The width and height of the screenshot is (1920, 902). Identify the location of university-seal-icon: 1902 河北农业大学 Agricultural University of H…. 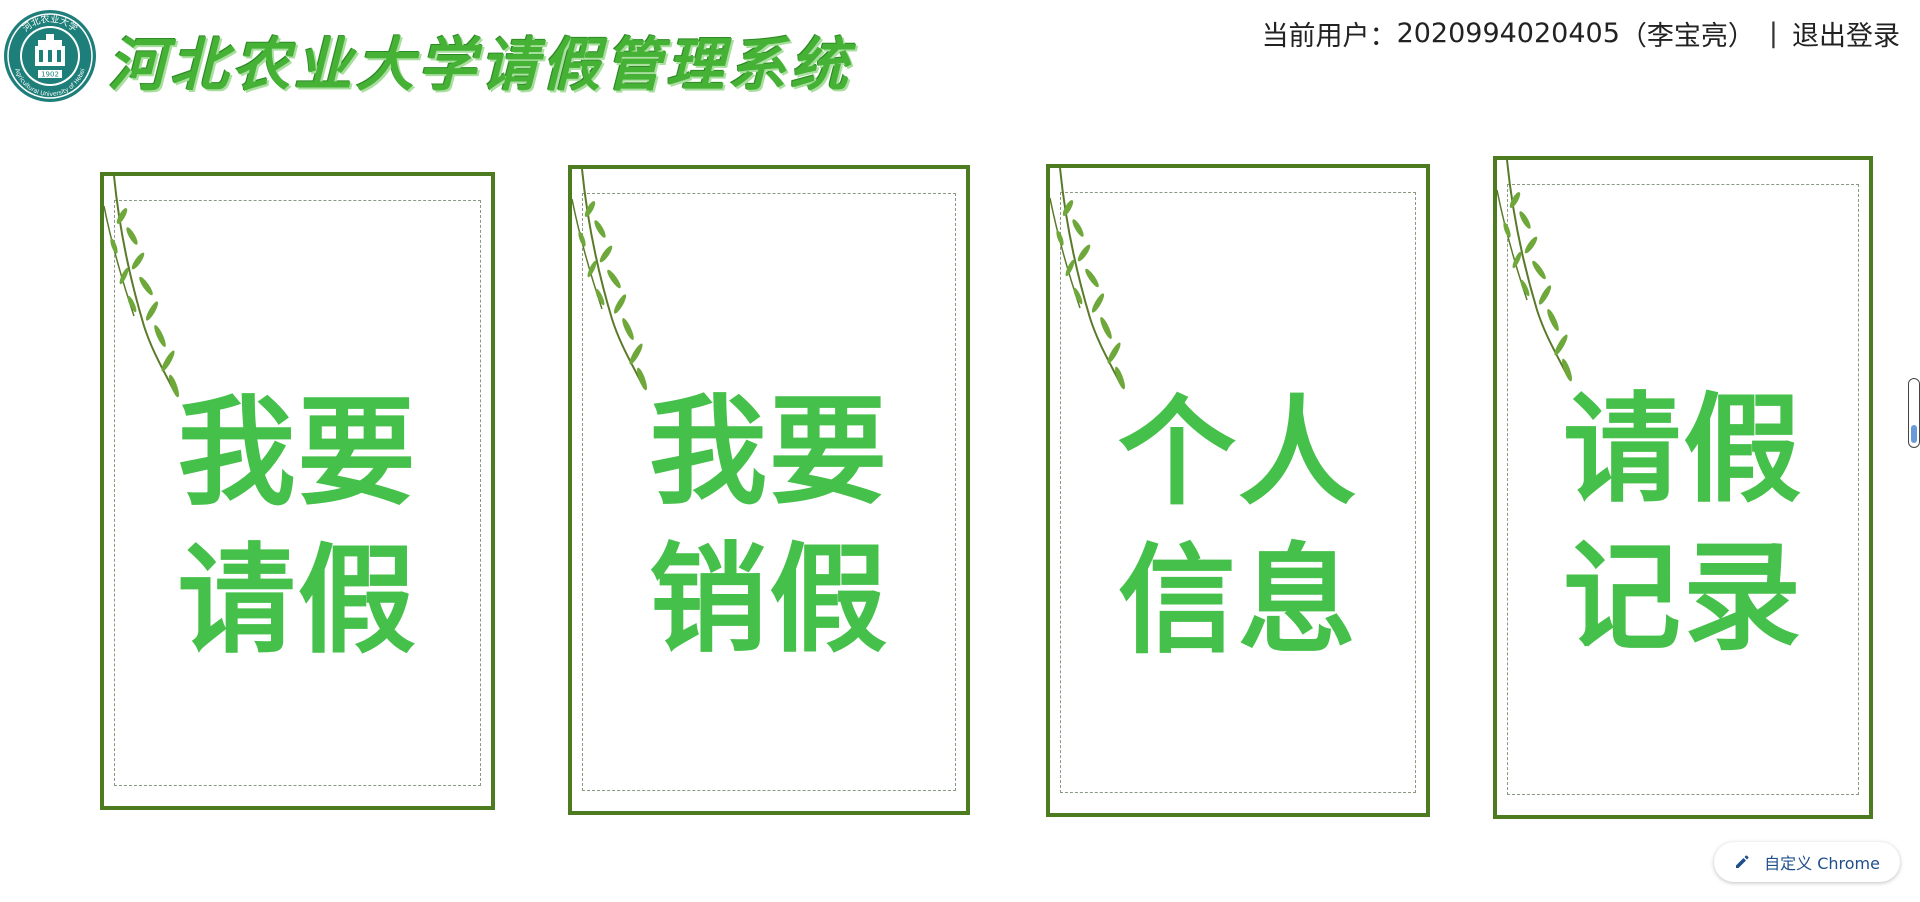
(50, 56).